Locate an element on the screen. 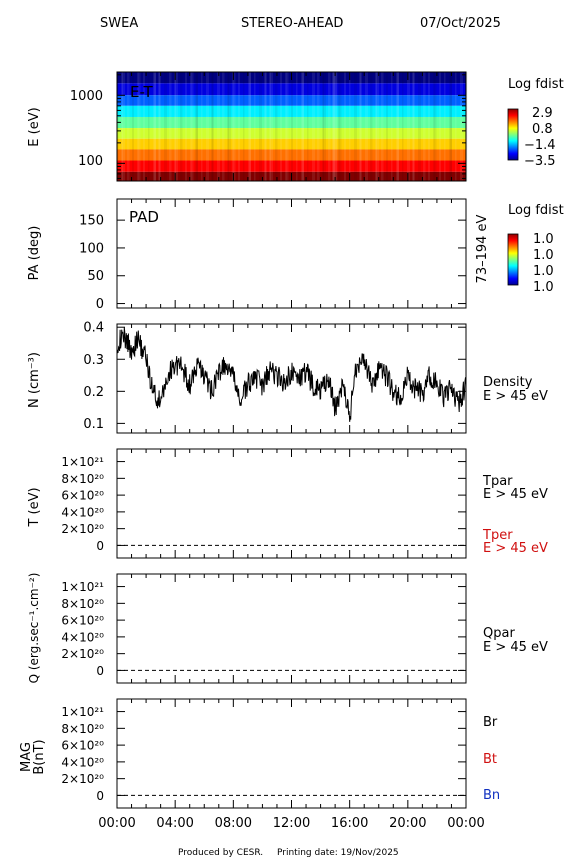 This screenshot has width=584, height=864. heatflux-yticks: 0 2×10²⁰ 4×10²⁰ 6×10²⁰ 8×10²⁰ 1×10²¹ is located at coordinates (263, 629).